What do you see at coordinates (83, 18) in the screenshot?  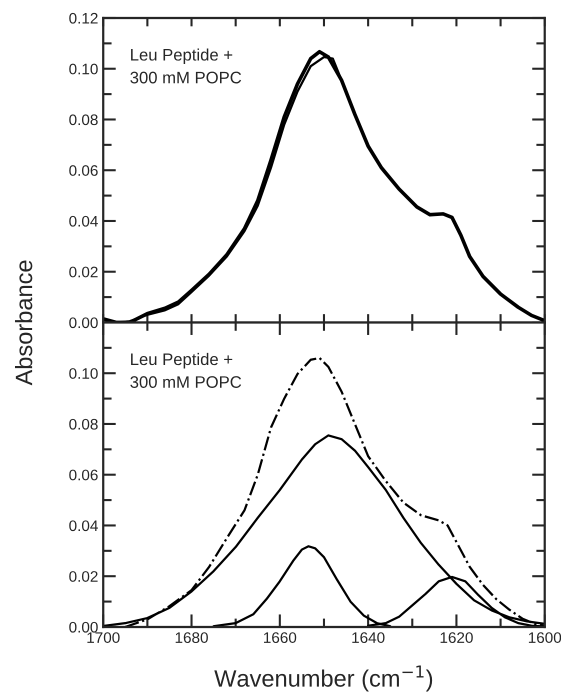 I see `y-tick-label: 0.12` at bounding box center [83, 18].